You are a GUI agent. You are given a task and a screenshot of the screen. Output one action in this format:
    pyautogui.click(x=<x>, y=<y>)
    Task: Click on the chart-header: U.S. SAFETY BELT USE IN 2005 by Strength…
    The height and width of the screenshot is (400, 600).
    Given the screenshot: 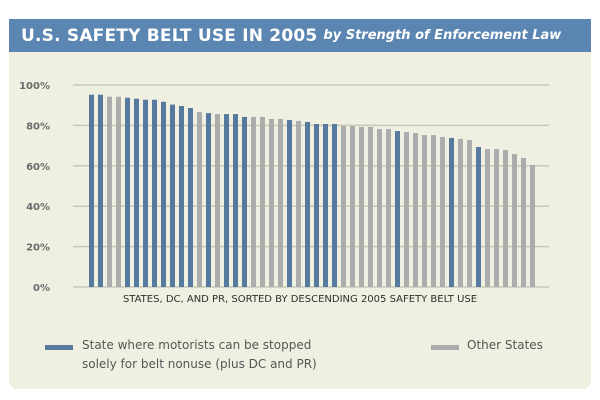 What is the action you would take?
    pyautogui.click(x=300, y=35)
    